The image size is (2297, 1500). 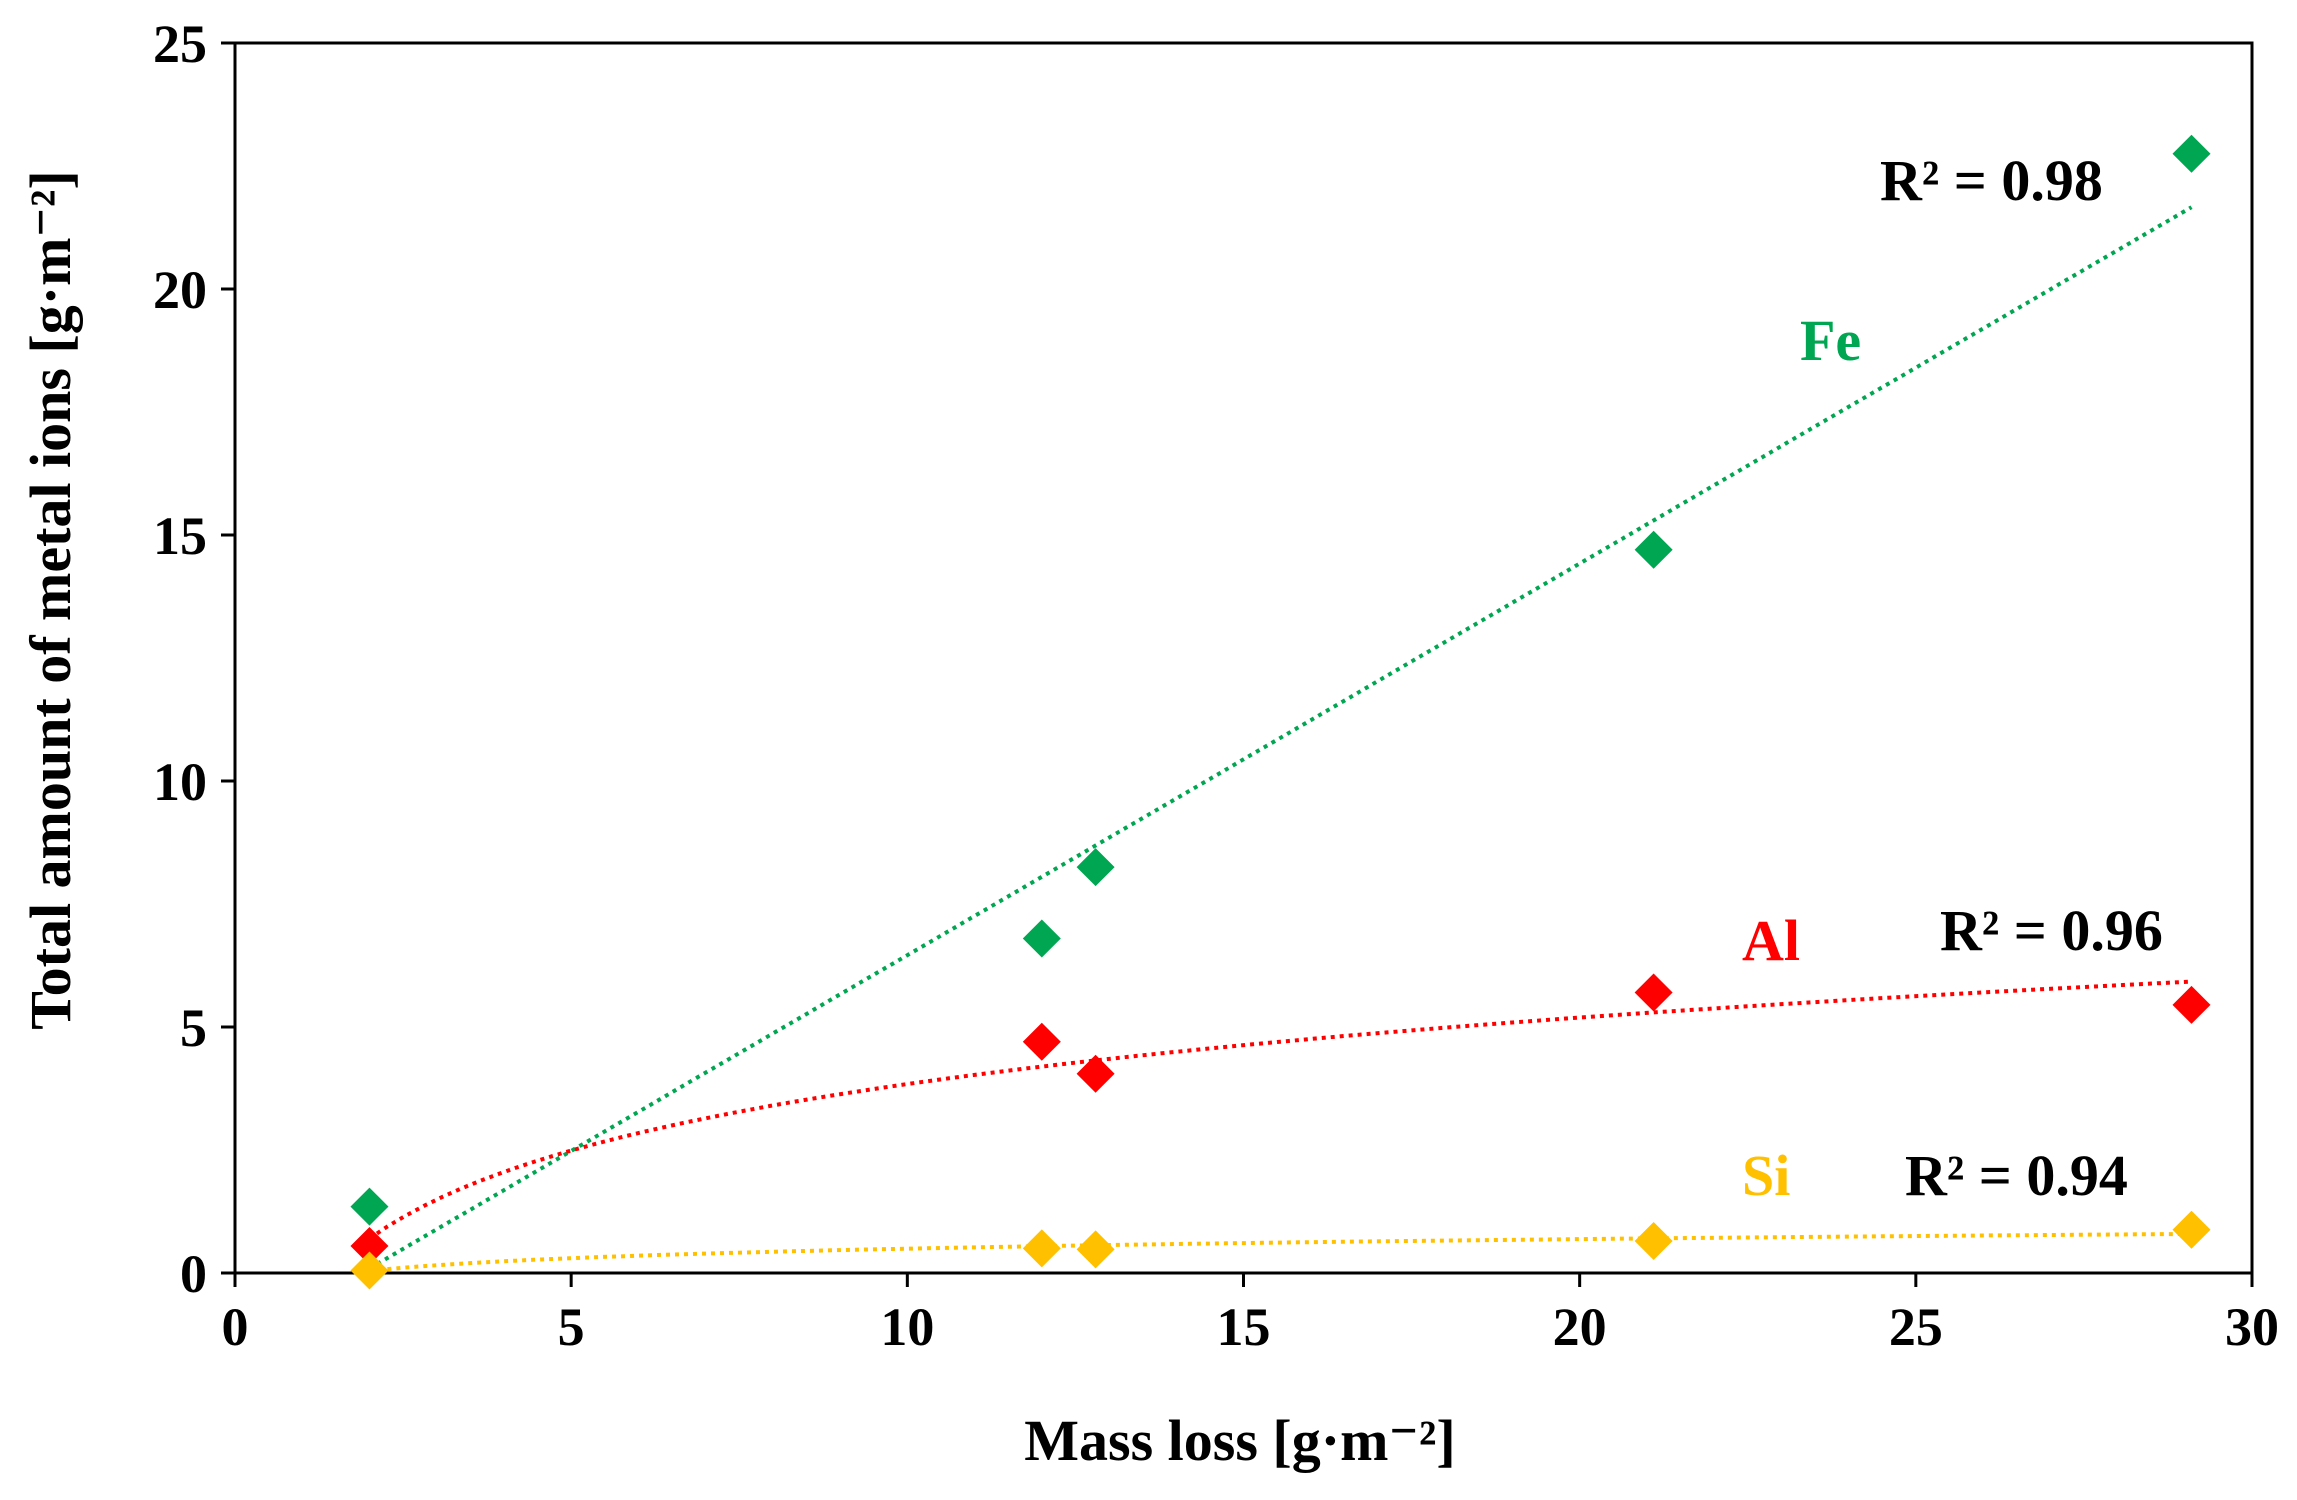 What do you see at coordinates (193, 1274) in the screenshot?
I see `y-tick-label: 0` at bounding box center [193, 1274].